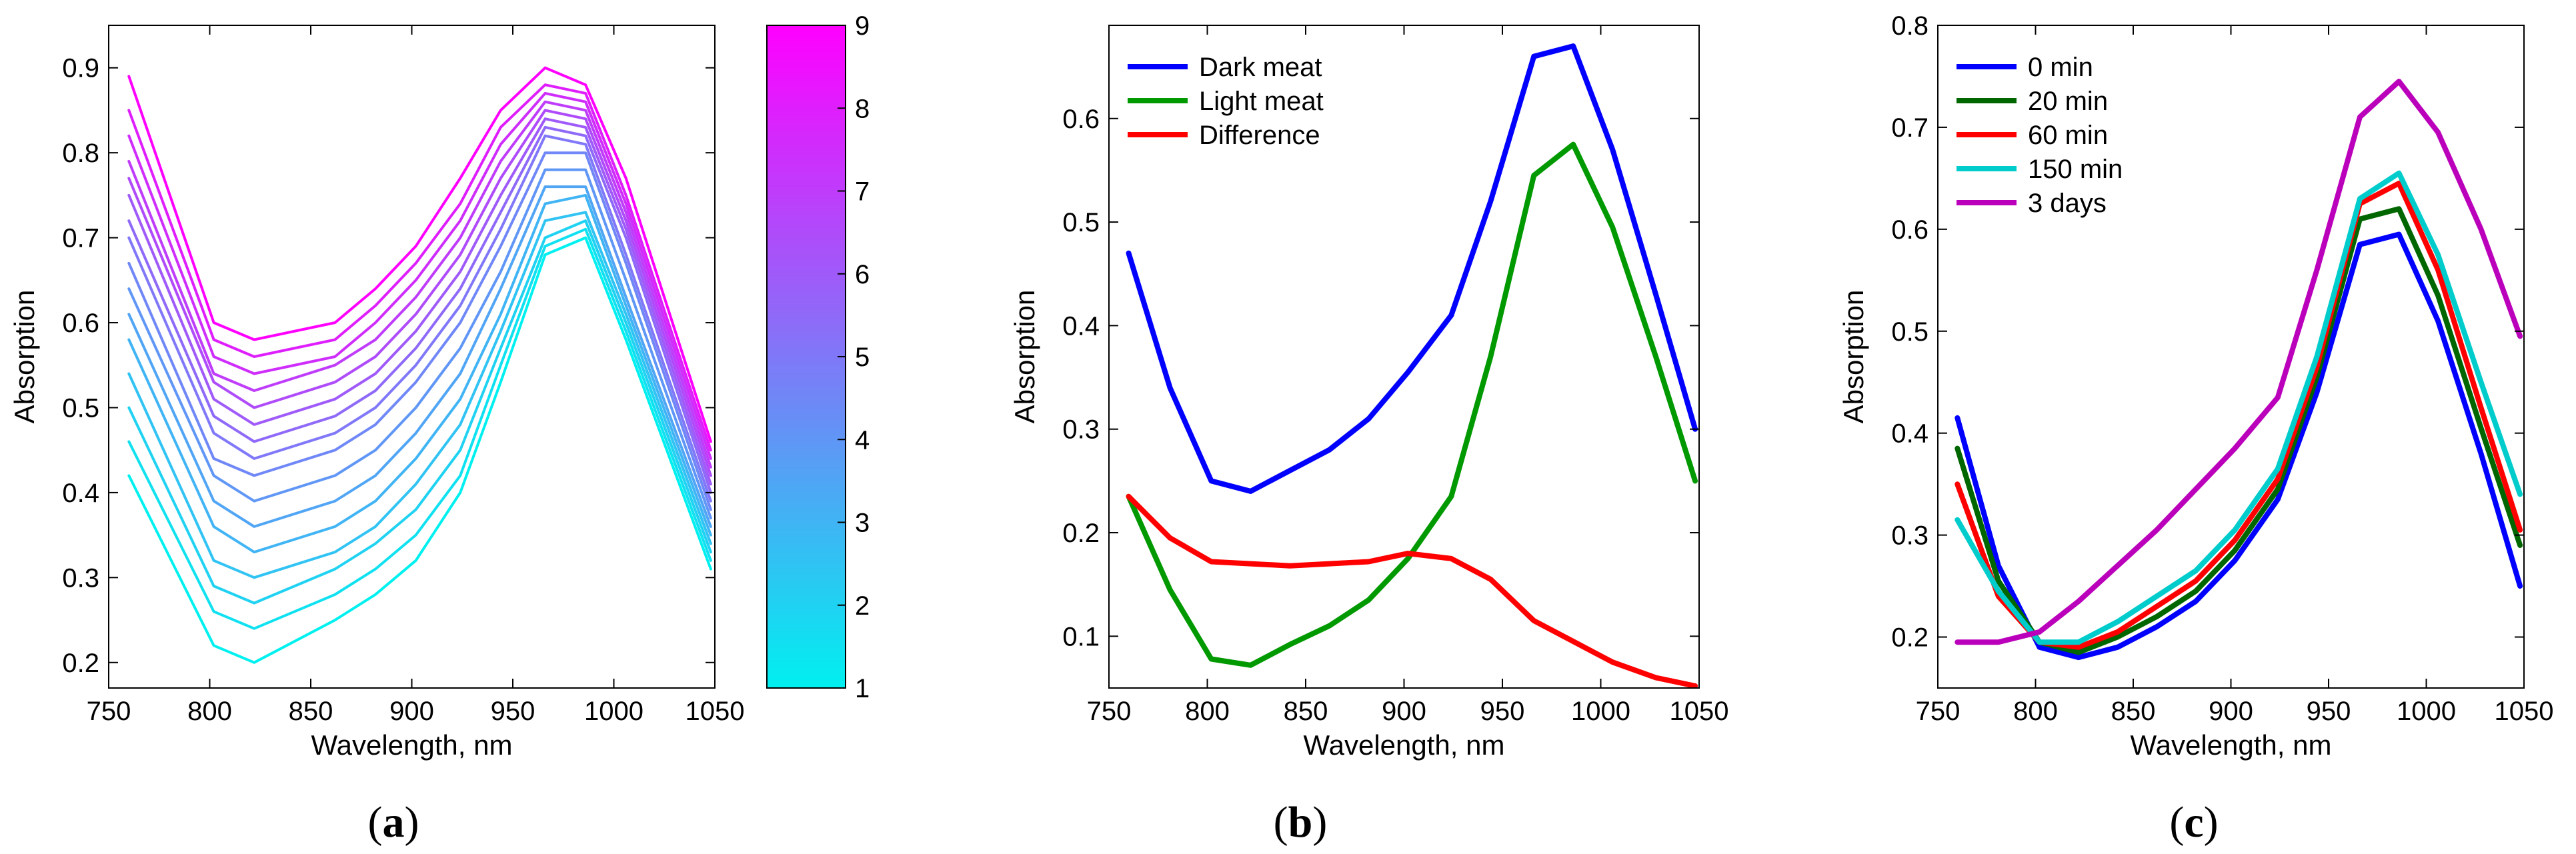 This screenshot has height=854, width=2576. Describe the element at coordinates (2068, 135) in the screenshot. I see `legend-label: 60 min` at that location.